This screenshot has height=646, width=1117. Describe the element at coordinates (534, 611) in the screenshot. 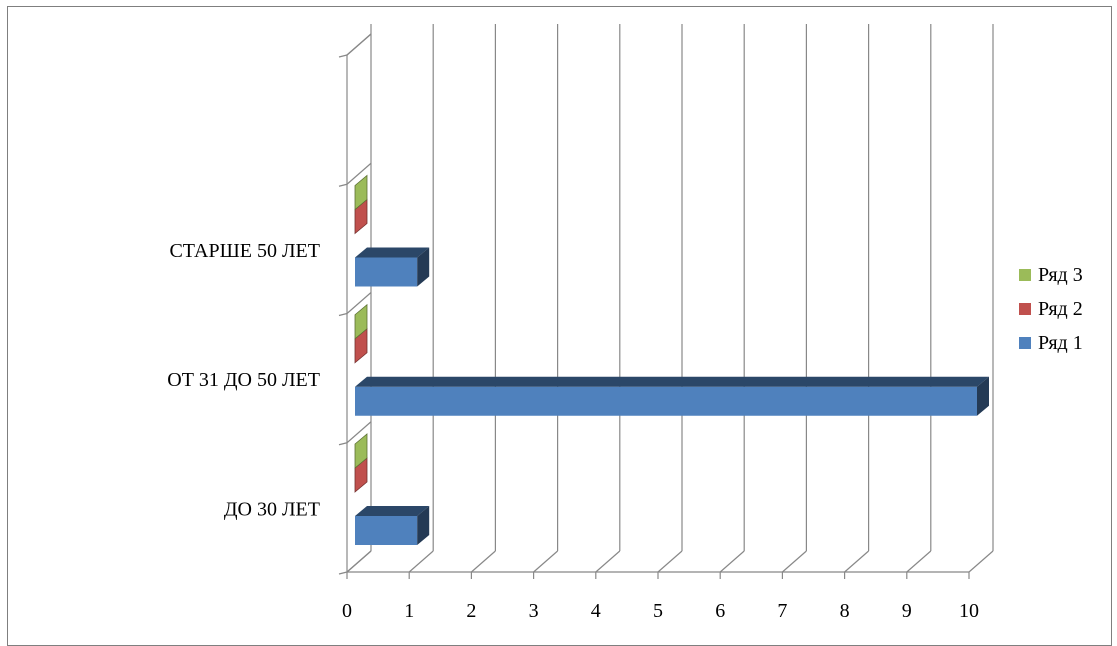

I see `x-tick-label: 3` at that location.